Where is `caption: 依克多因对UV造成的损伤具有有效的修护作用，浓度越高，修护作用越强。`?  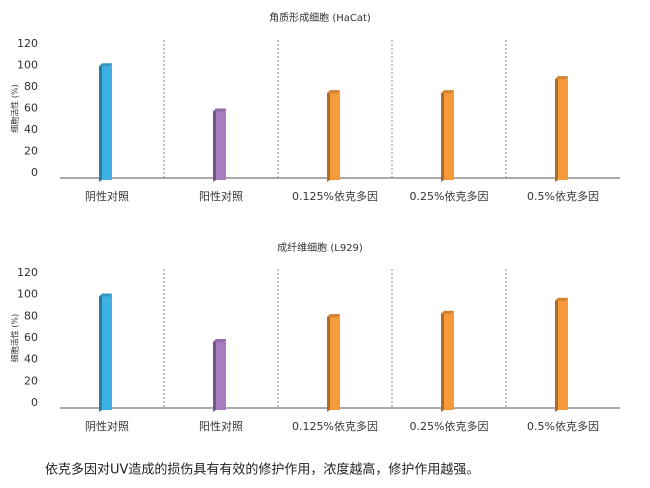
caption: 依克多因对UV造成的损伤具有有效的修护作用，浓度越高，修护作用越强。 is located at coordinates (262, 470).